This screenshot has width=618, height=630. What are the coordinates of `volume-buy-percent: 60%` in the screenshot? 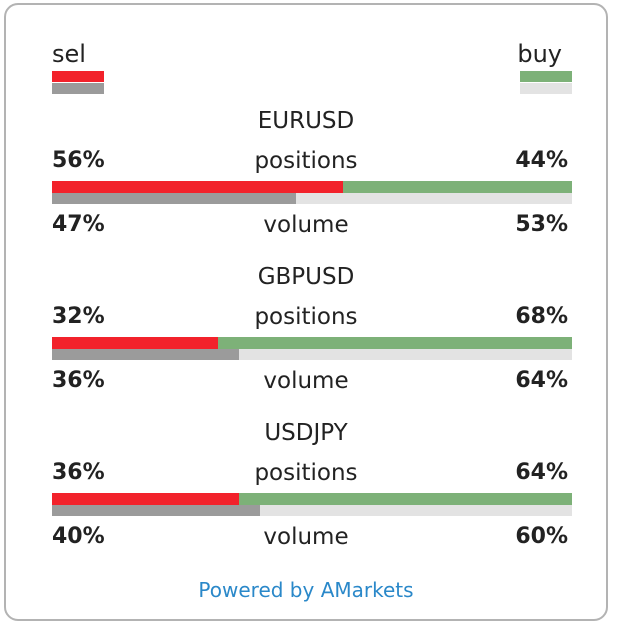 It's located at (541, 536).